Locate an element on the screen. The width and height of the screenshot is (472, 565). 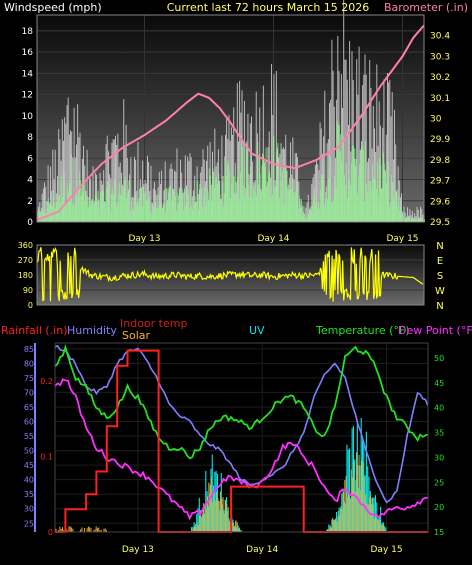
humidity-y-tick-label: 35 is located at coordinates (29, 494).